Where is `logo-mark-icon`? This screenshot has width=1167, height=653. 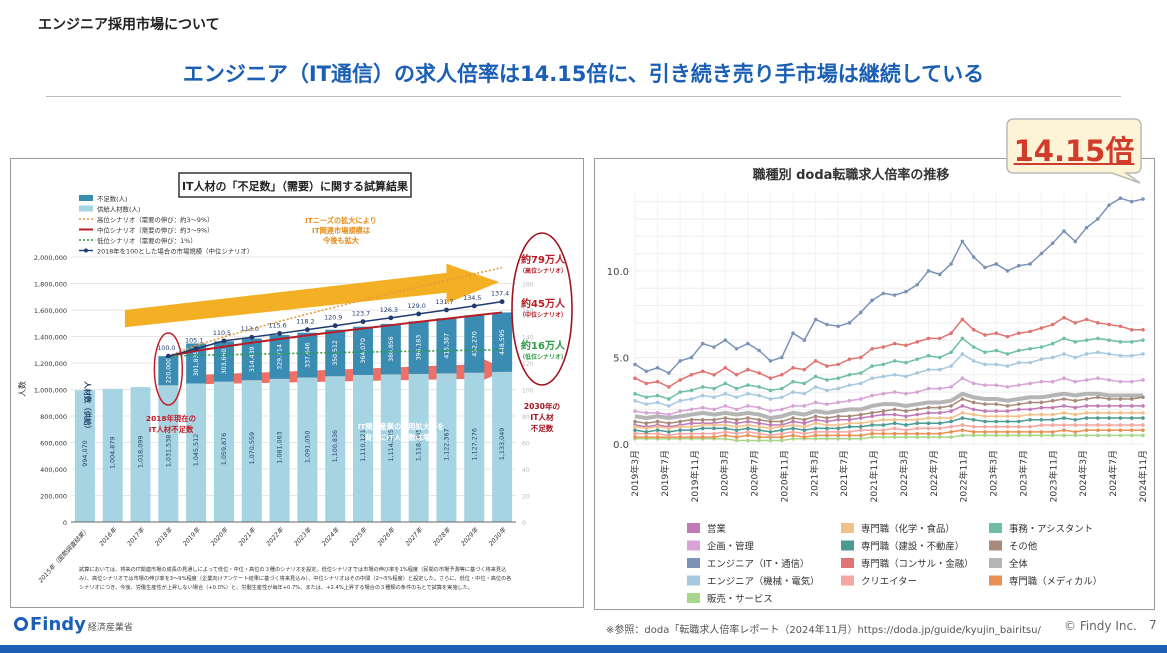
logo-mark-icon is located at coordinates (21, 624).